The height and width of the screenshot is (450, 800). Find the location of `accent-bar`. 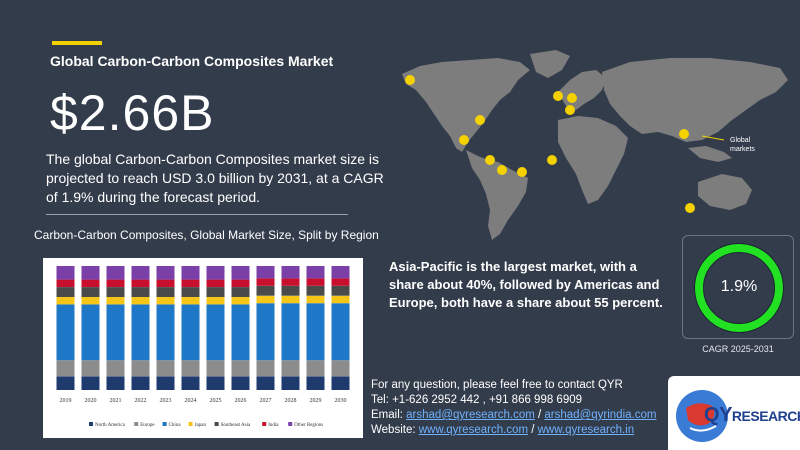

accent-bar is located at coordinates (77, 43).